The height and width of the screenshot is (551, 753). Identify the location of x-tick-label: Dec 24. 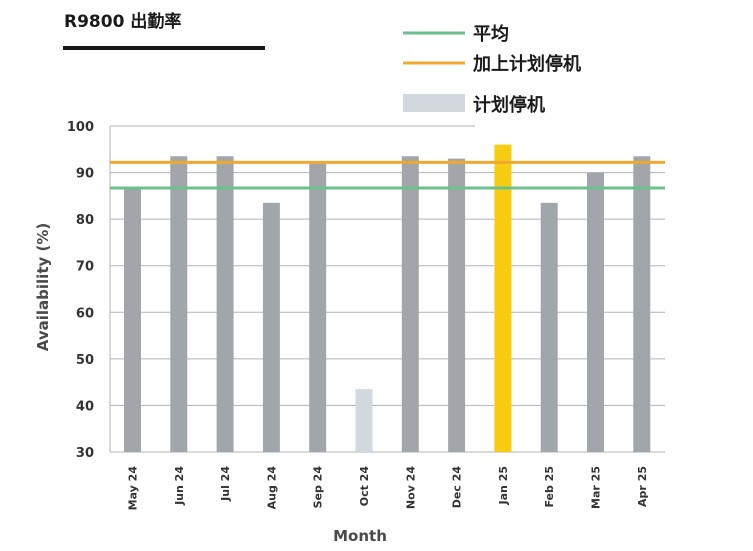
(457, 487).